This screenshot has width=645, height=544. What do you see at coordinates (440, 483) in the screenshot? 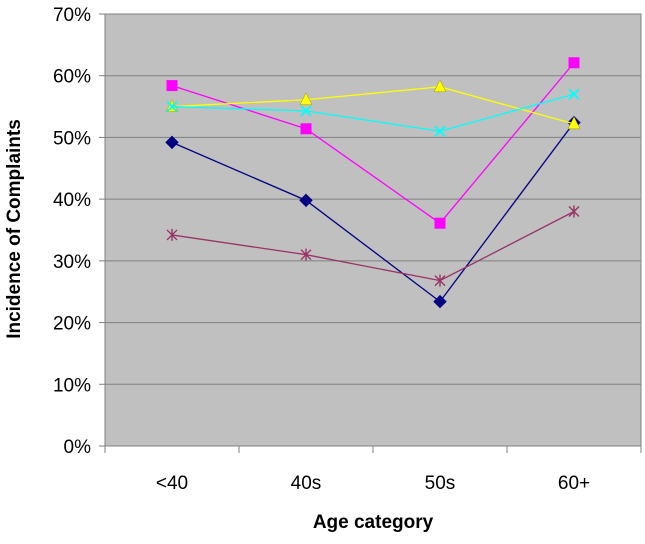
I see `x-tick-label: 50s` at bounding box center [440, 483].